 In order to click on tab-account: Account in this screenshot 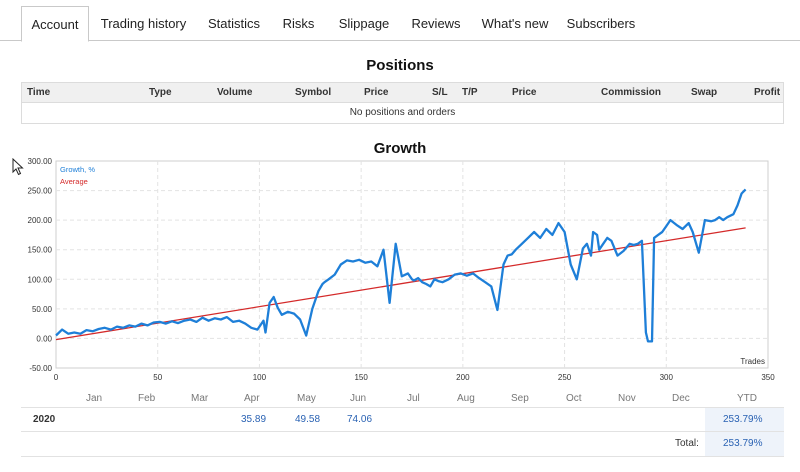, I will do `click(55, 24)`.